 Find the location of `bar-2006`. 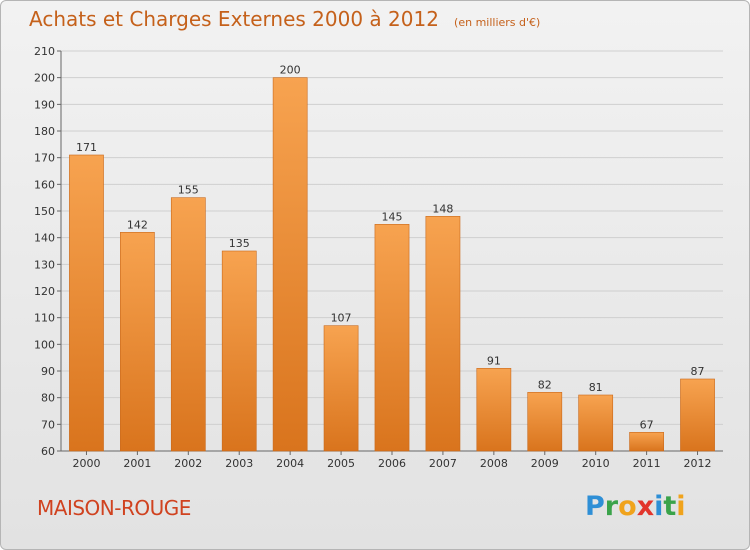

bar-2006 is located at coordinates (392, 338).